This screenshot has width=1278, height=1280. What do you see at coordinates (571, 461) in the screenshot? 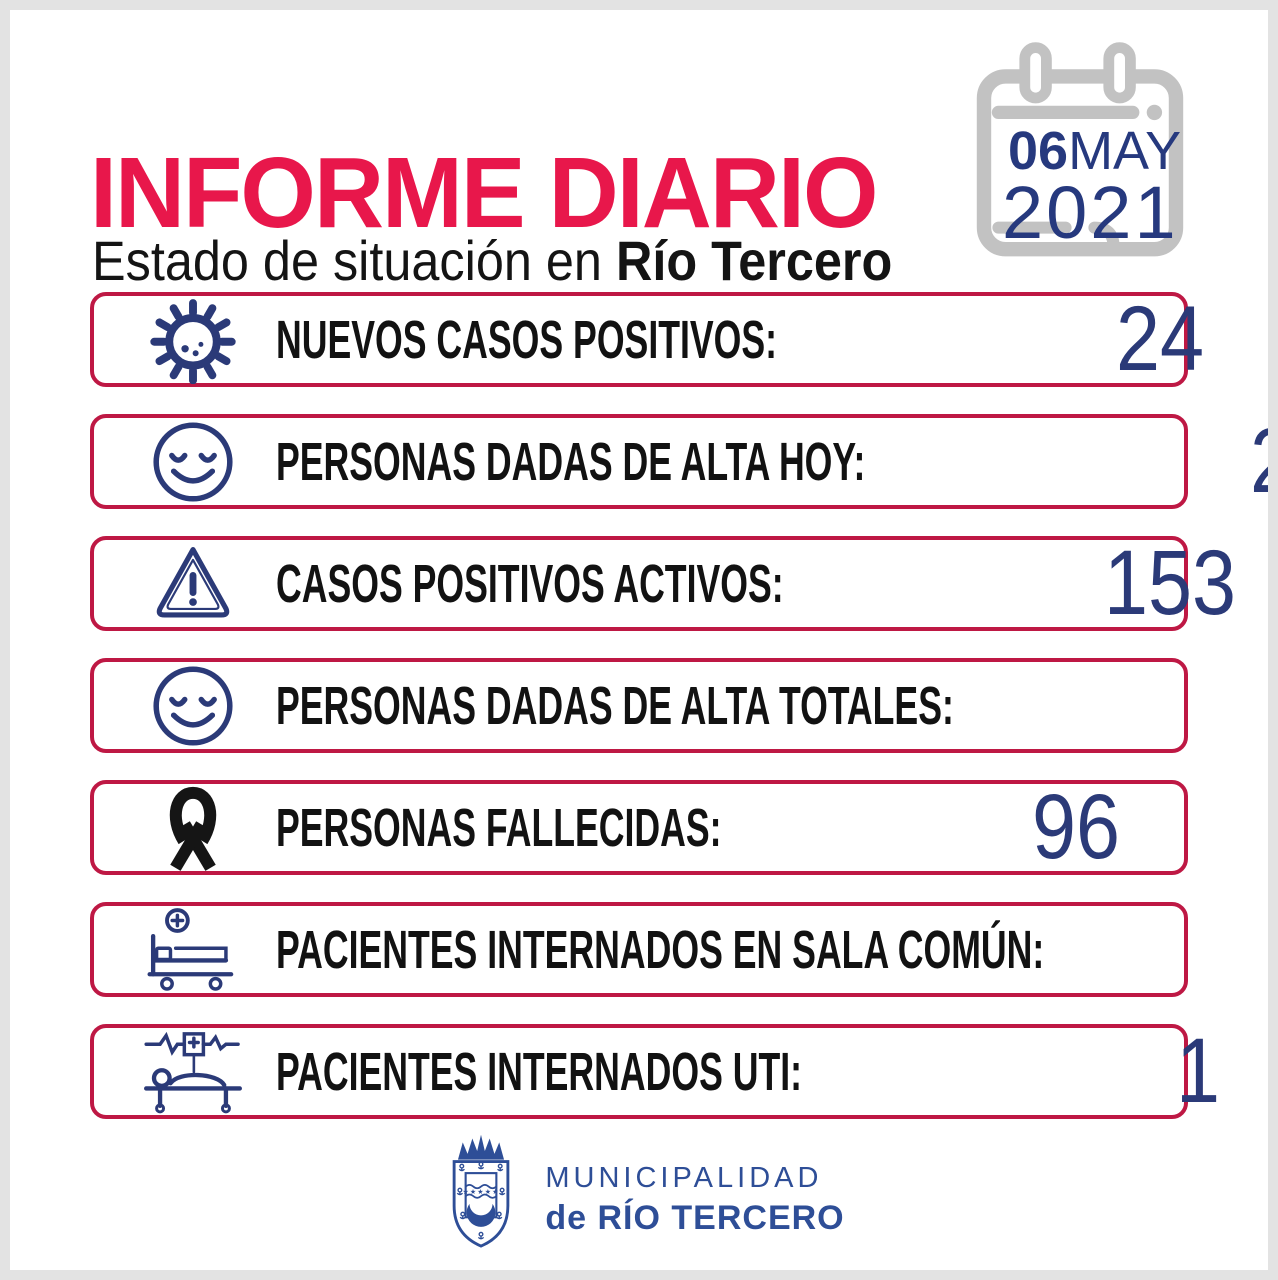
I see `stat-label: PERSONAS DADAS DE ALTA HOY:` at bounding box center [571, 461].